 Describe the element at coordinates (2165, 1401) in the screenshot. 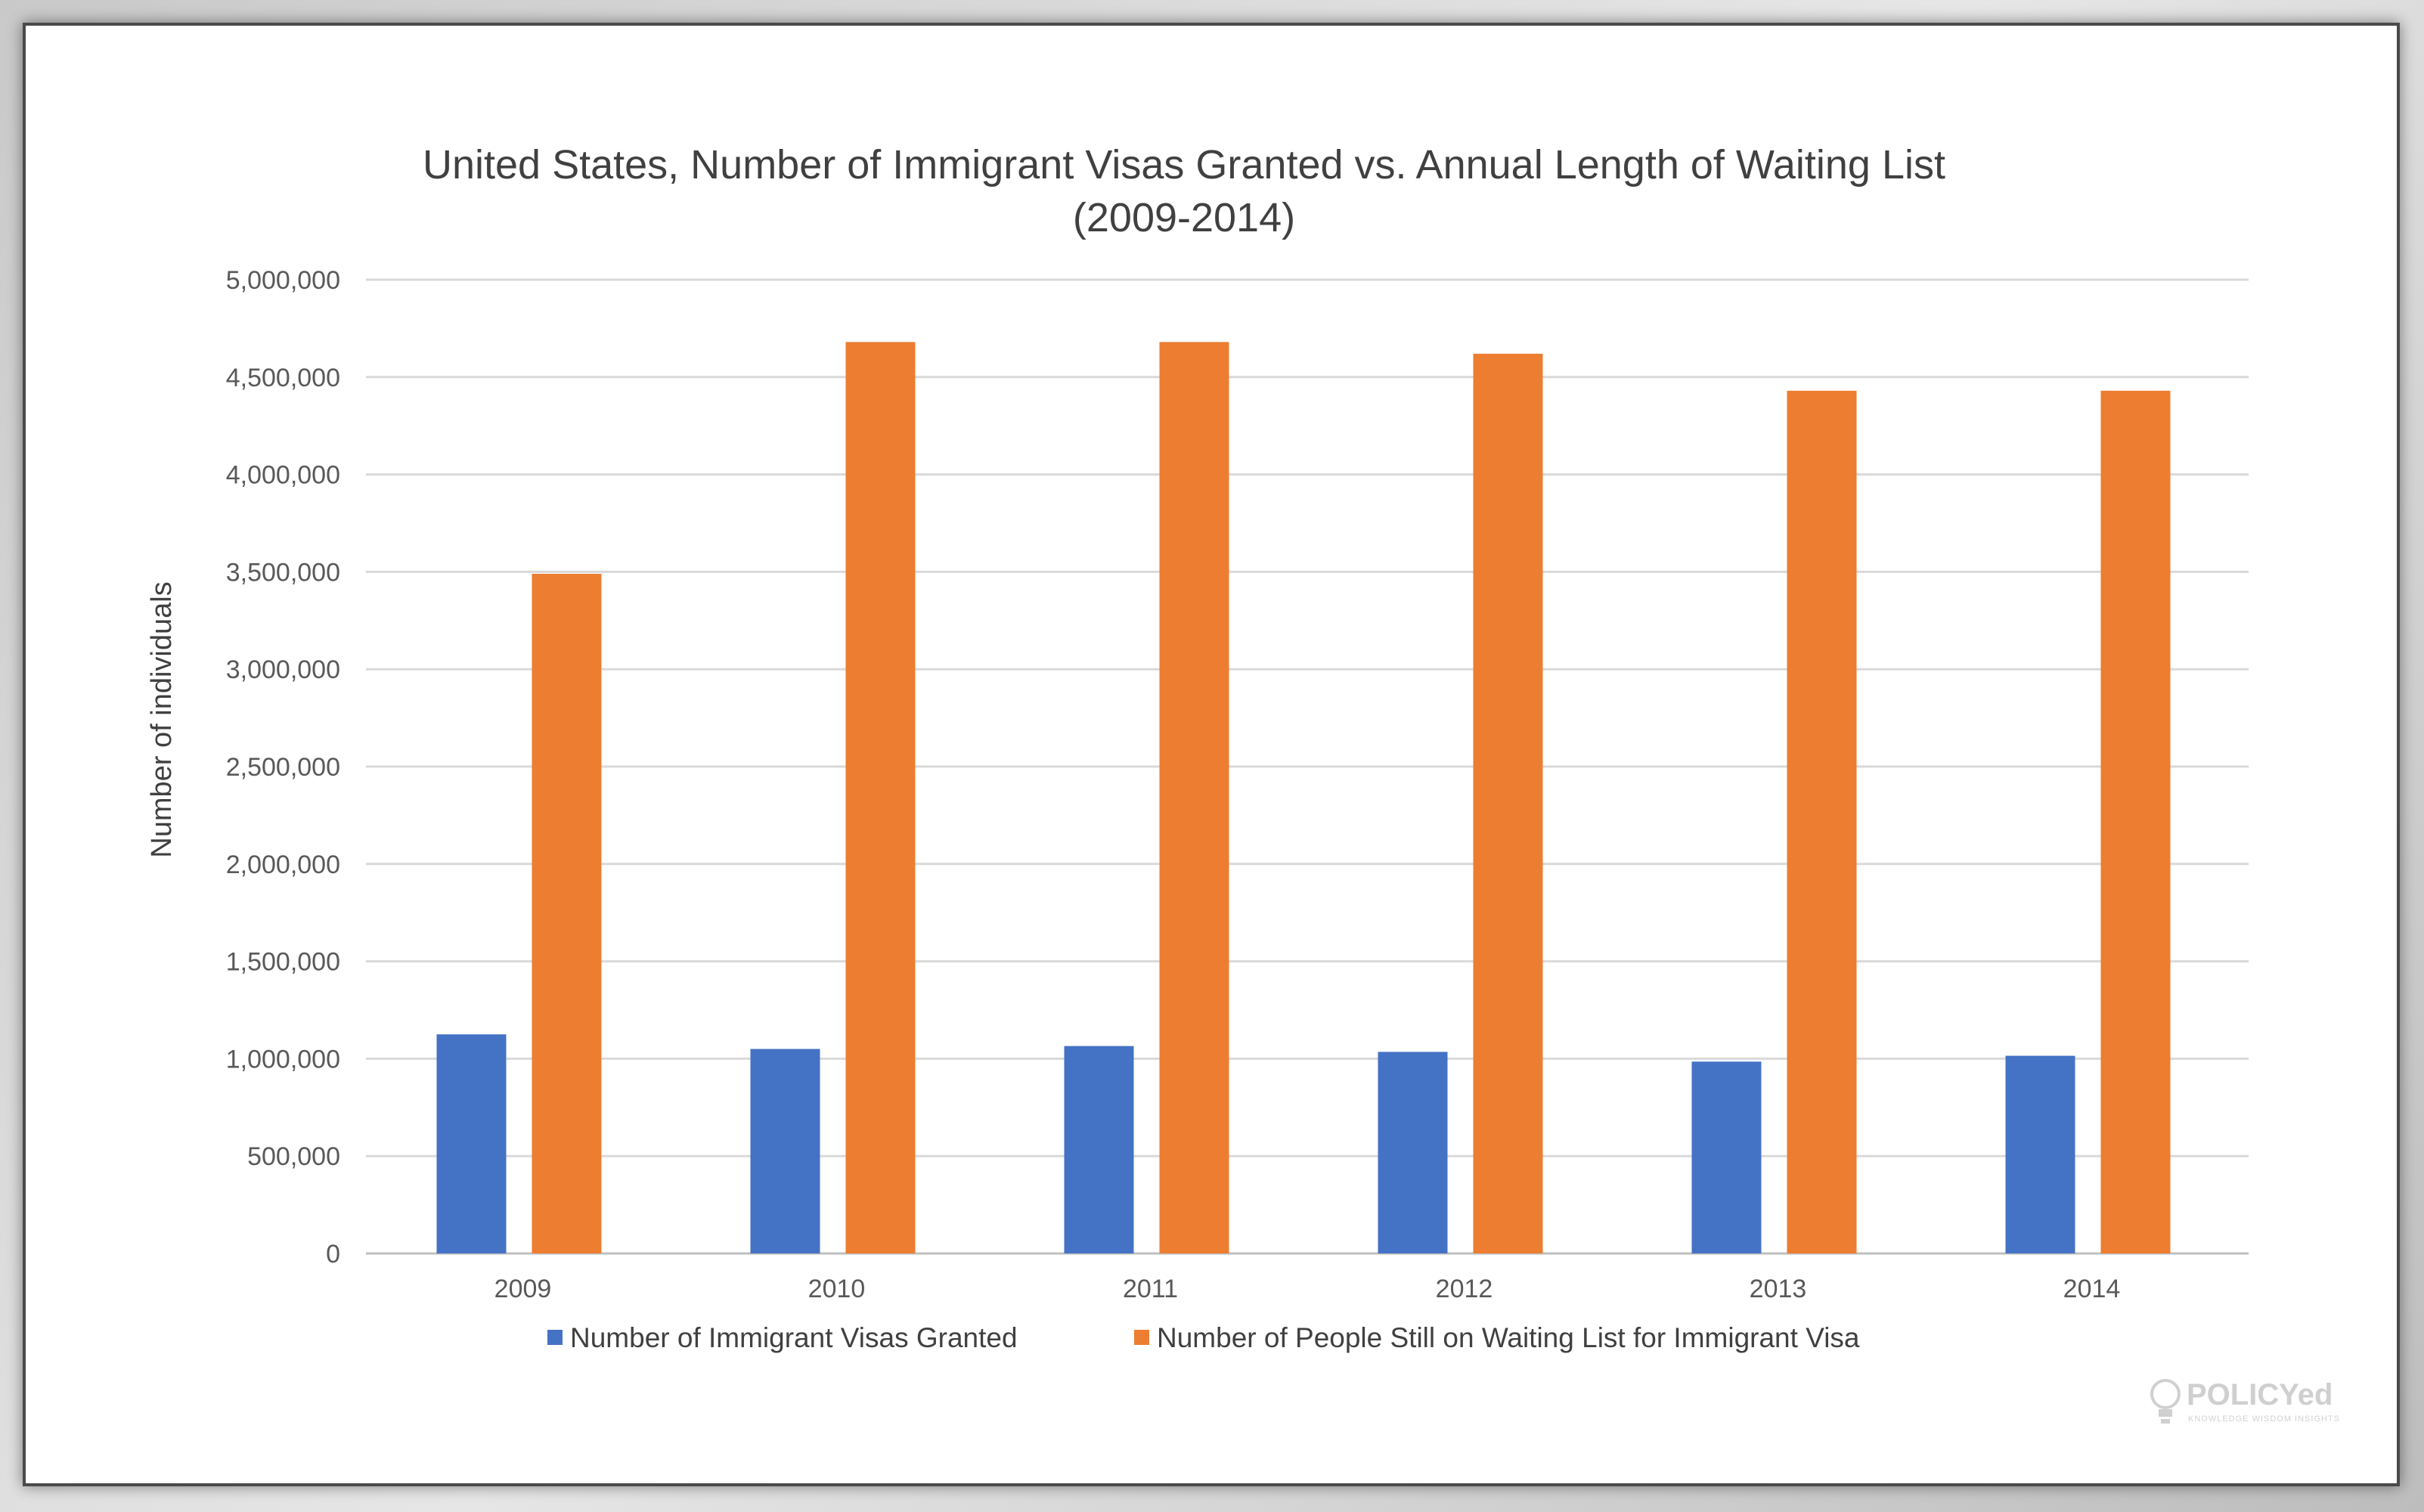

I see `lightbulb-icon` at that location.